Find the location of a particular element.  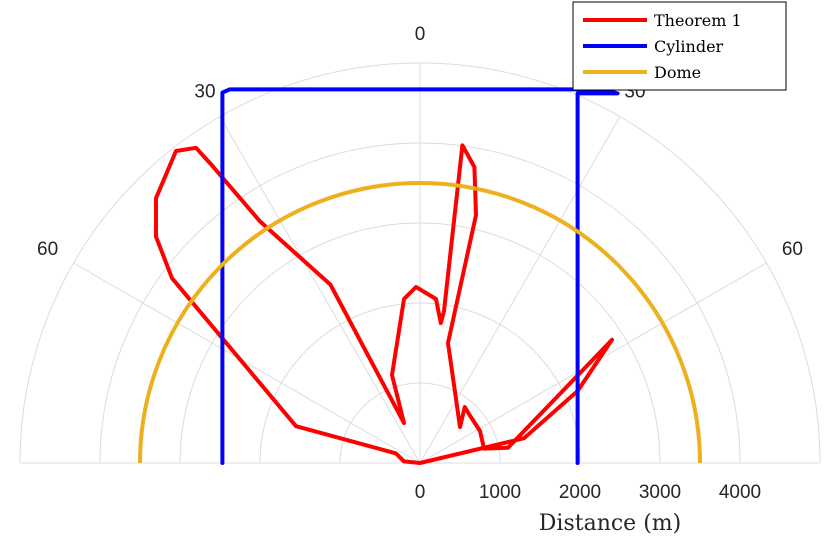

angle-tick-label-4: 0 is located at coordinates (420, 34).